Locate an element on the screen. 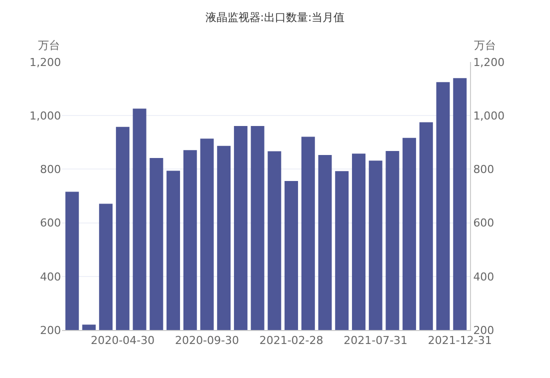 The width and height of the screenshot is (550, 378). x-tick-label: 2021-12-31 is located at coordinates (460, 341).